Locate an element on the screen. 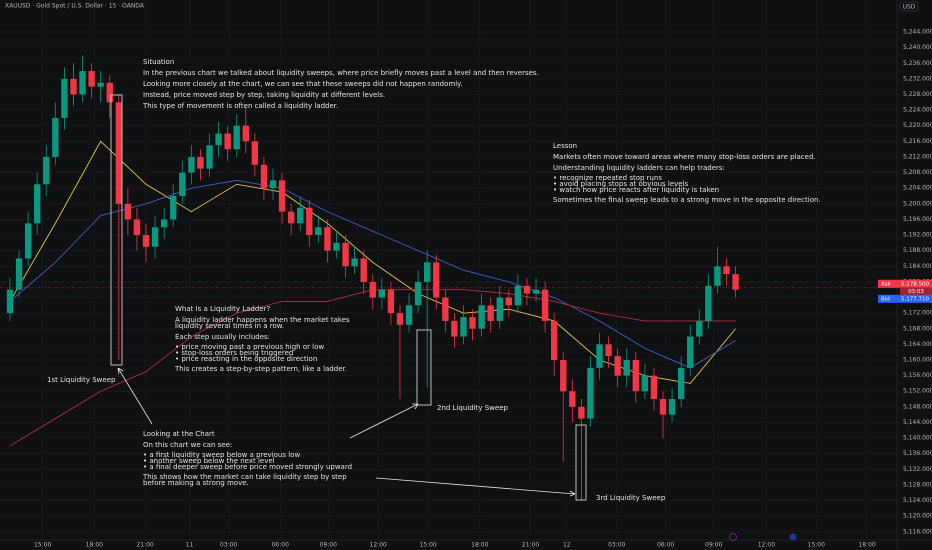  y-tick-label: 5,196.000 is located at coordinates (917, 219).